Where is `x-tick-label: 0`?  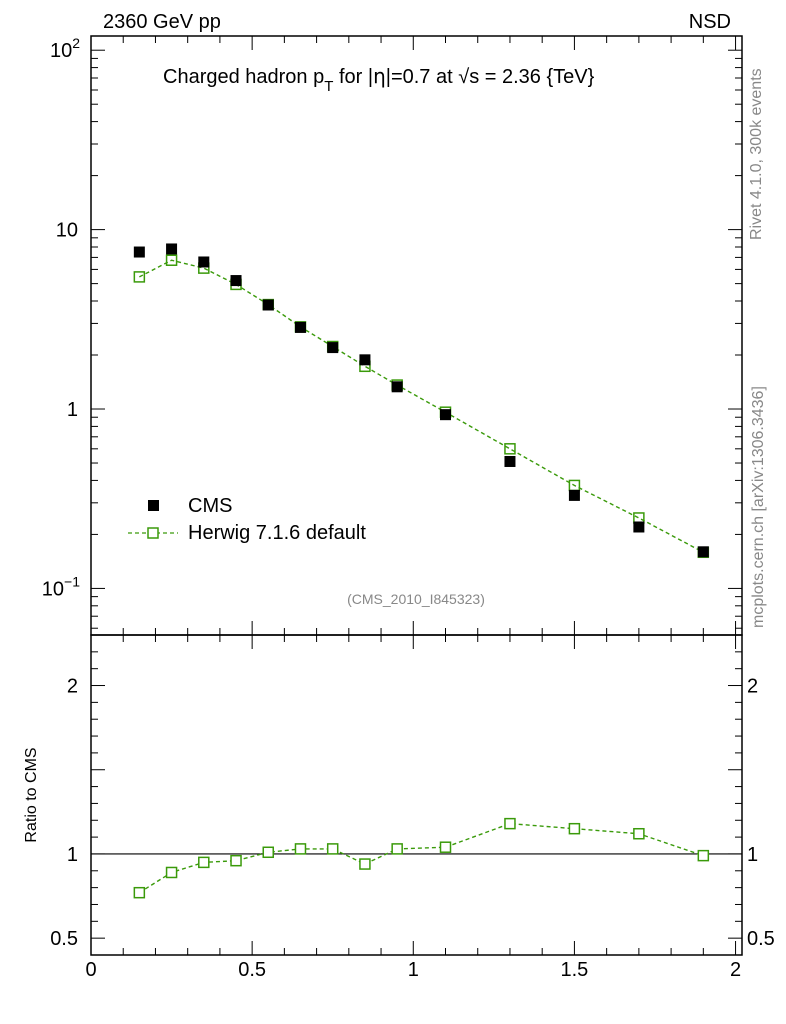 x-tick-label: 0 is located at coordinates (90, 970).